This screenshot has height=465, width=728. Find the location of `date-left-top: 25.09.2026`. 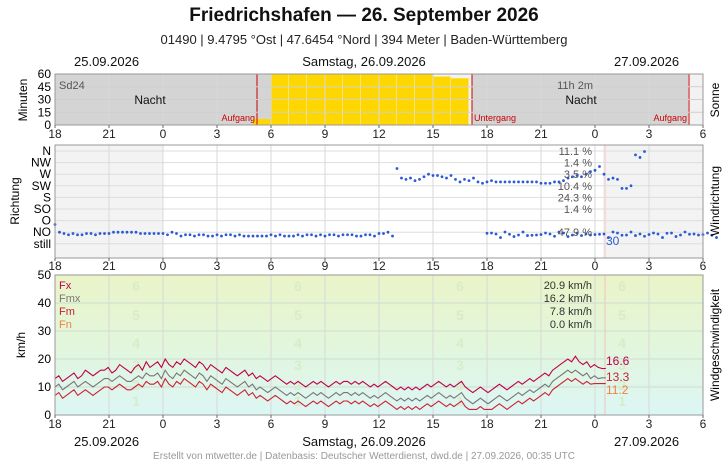

date-left-top: 25.09.2026 is located at coordinates (107, 61).